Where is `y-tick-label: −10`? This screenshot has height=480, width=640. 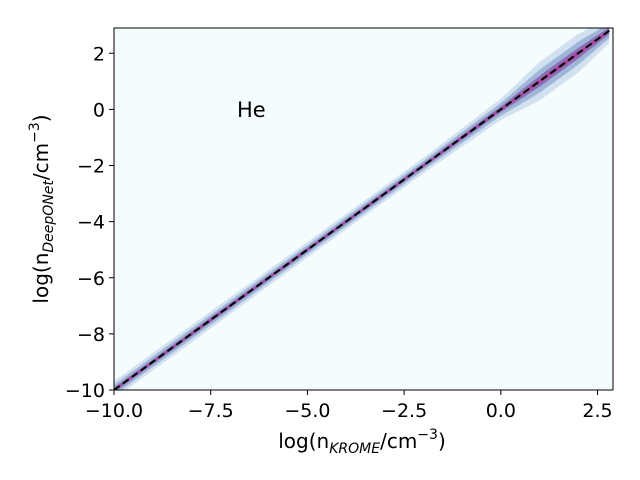 y-tick-label: −10 is located at coordinates (85, 391).